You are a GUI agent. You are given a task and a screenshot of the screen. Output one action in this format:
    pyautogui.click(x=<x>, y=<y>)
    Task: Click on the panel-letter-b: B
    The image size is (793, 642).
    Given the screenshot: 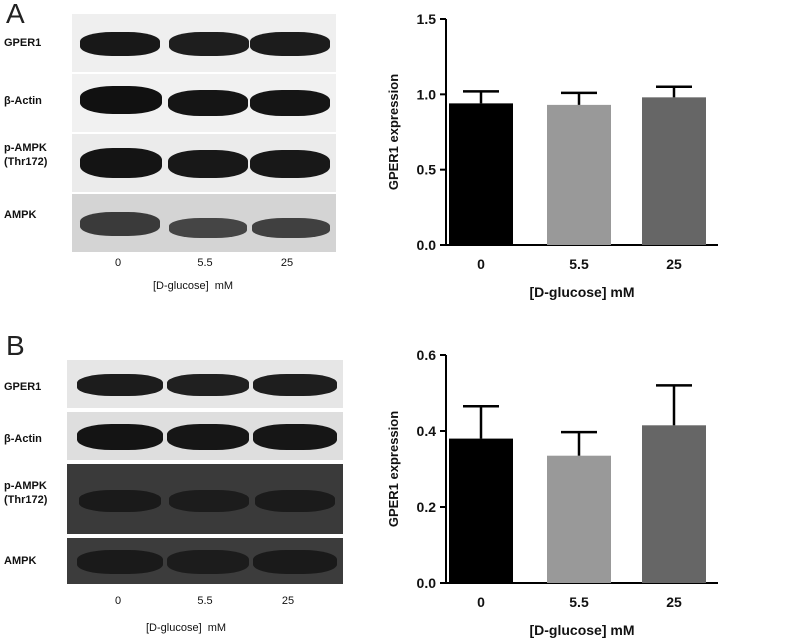 What is the action you would take?
    pyautogui.click(x=15, y=345)
    